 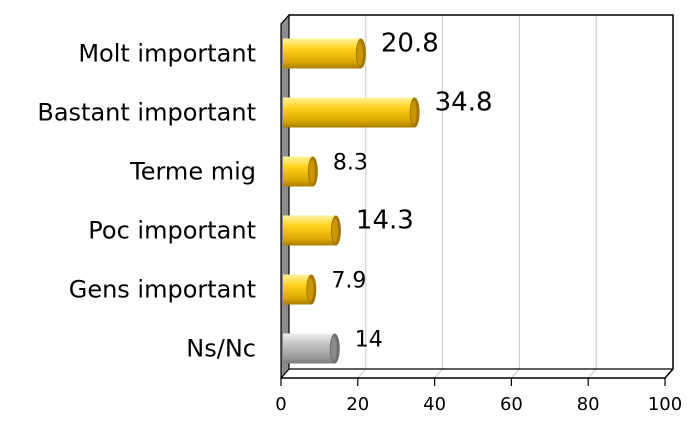 I want to click on category-label: Terme mig, so click(x=192, y=172).